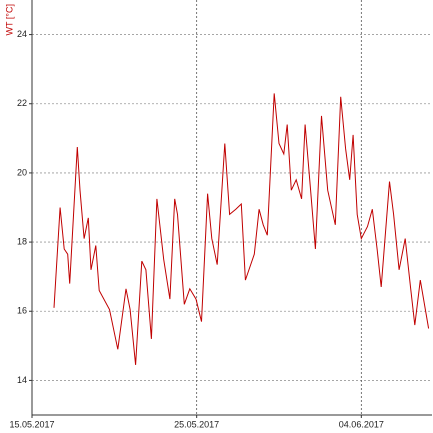 The width and height of the screenshot is (433, 433). Describe the element at coordinates (22, 103) in the screenshot. I see `y-tick-label: 22` at that location.